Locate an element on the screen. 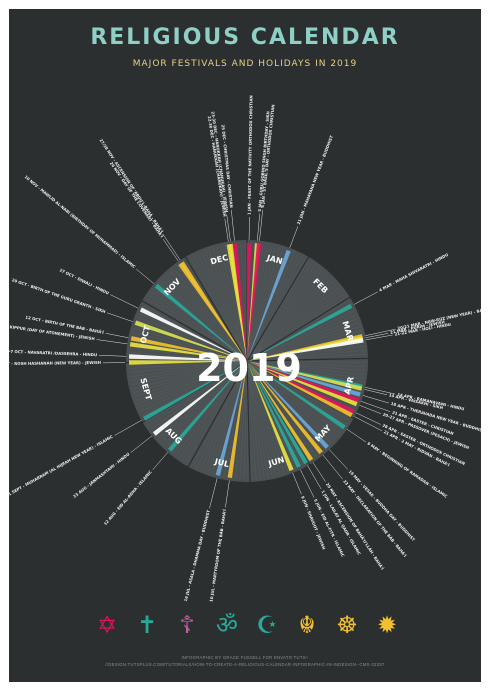  khanda-icon: ☬ is located at coordinates (306, 625).